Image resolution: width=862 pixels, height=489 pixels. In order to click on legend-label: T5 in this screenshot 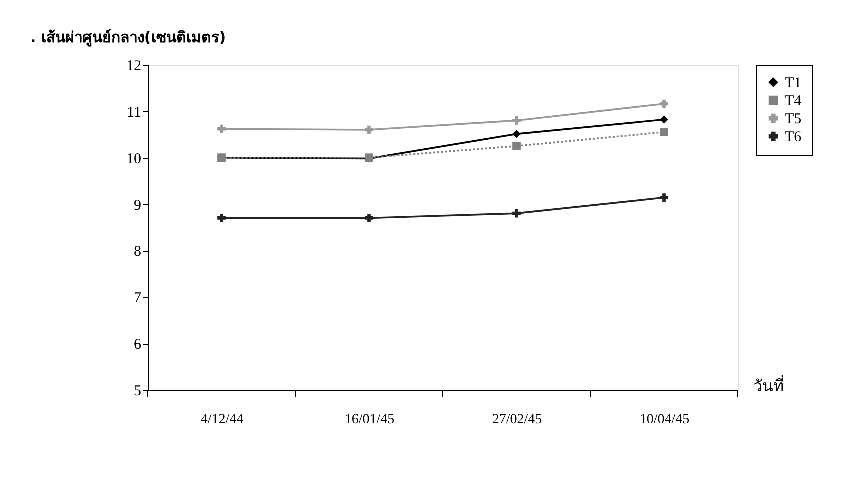, I will do `click(793, 120)`.